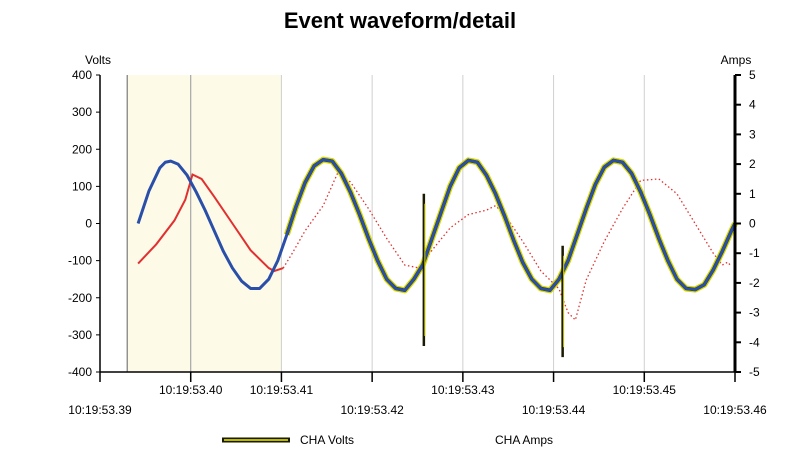  I want to click on left-tick-label: 300, so click(82, 112).